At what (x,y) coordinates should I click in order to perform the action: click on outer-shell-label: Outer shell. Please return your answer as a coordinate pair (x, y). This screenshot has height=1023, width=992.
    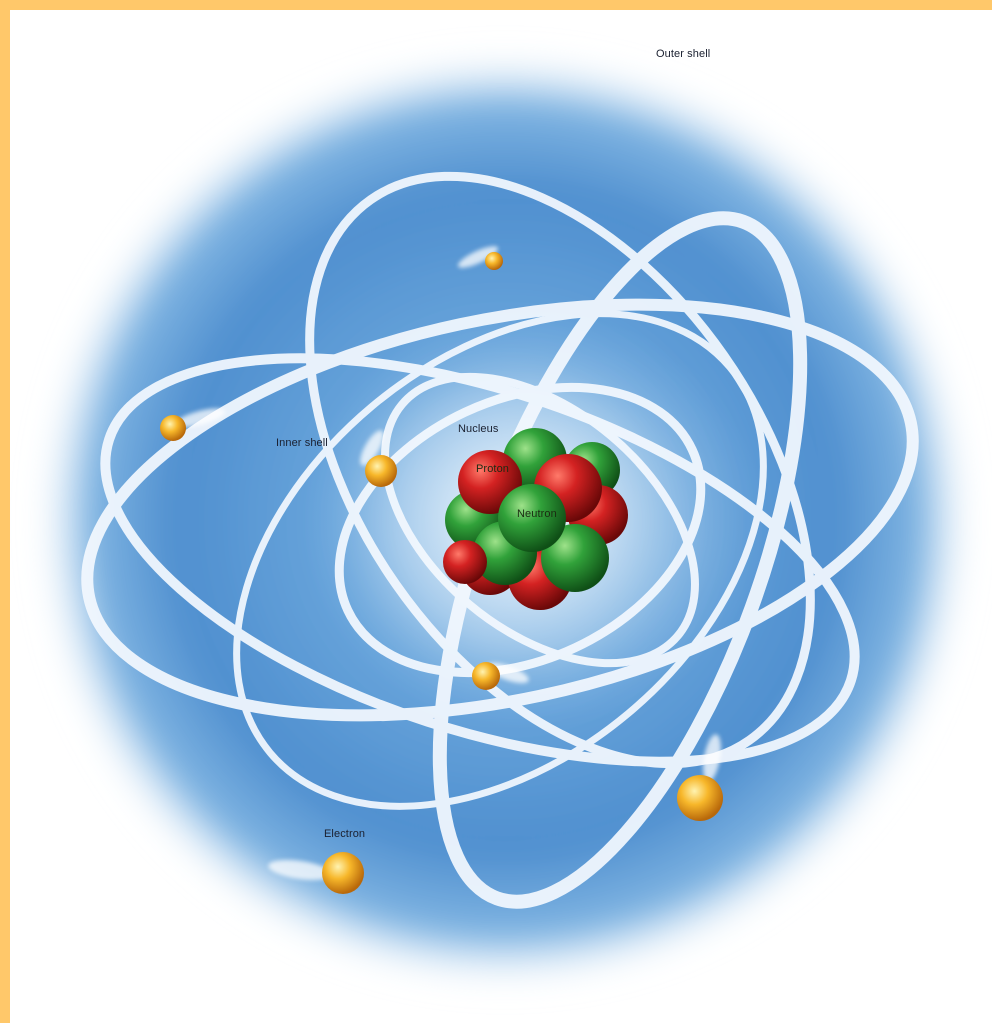
    Looking at the image, I should click on (683, 54).